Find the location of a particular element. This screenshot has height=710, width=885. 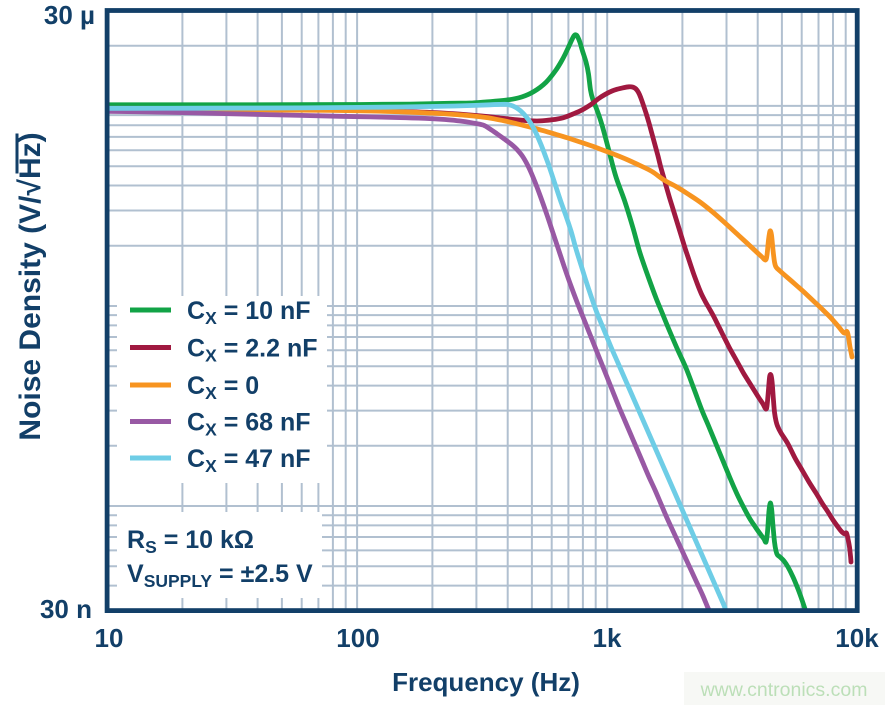

svg-text: Frequency (Hz) is located at coordinates (486, 682).